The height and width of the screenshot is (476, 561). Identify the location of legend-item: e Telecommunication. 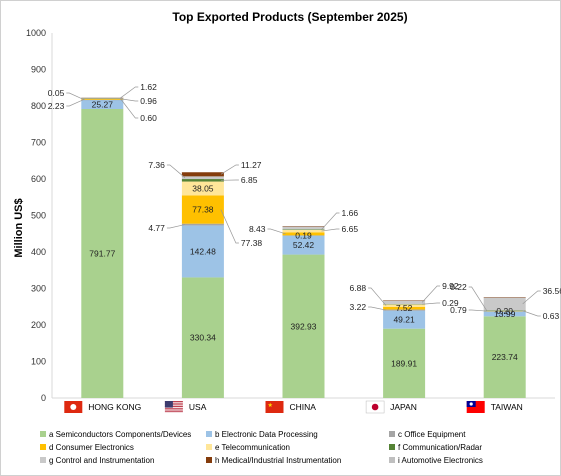
(248, 447).